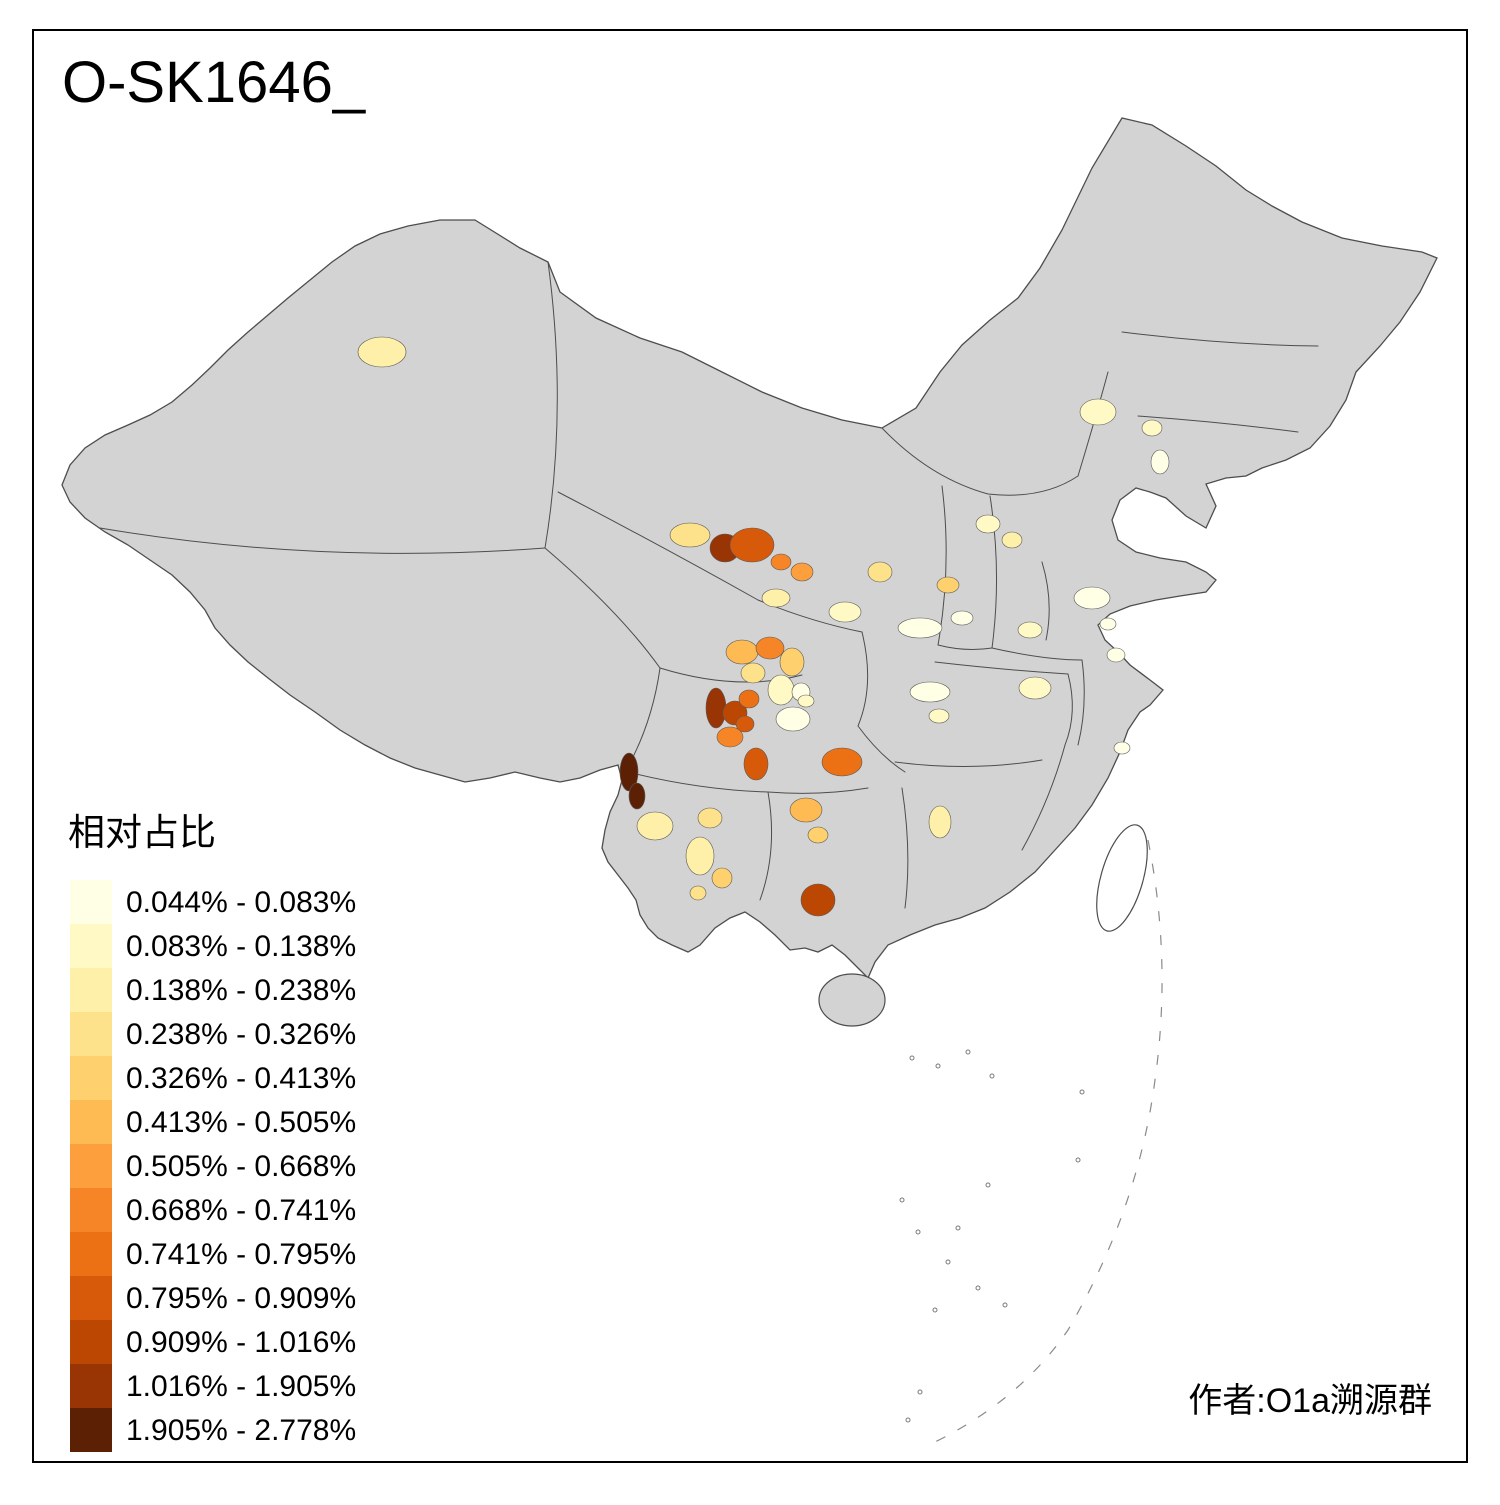 The height and width of the screenshot is (1505, 1500). Describe the element at coordinates (241, 1122) in the screenshot. I see `legend-label: 0.413% - 0.505%` at that location.